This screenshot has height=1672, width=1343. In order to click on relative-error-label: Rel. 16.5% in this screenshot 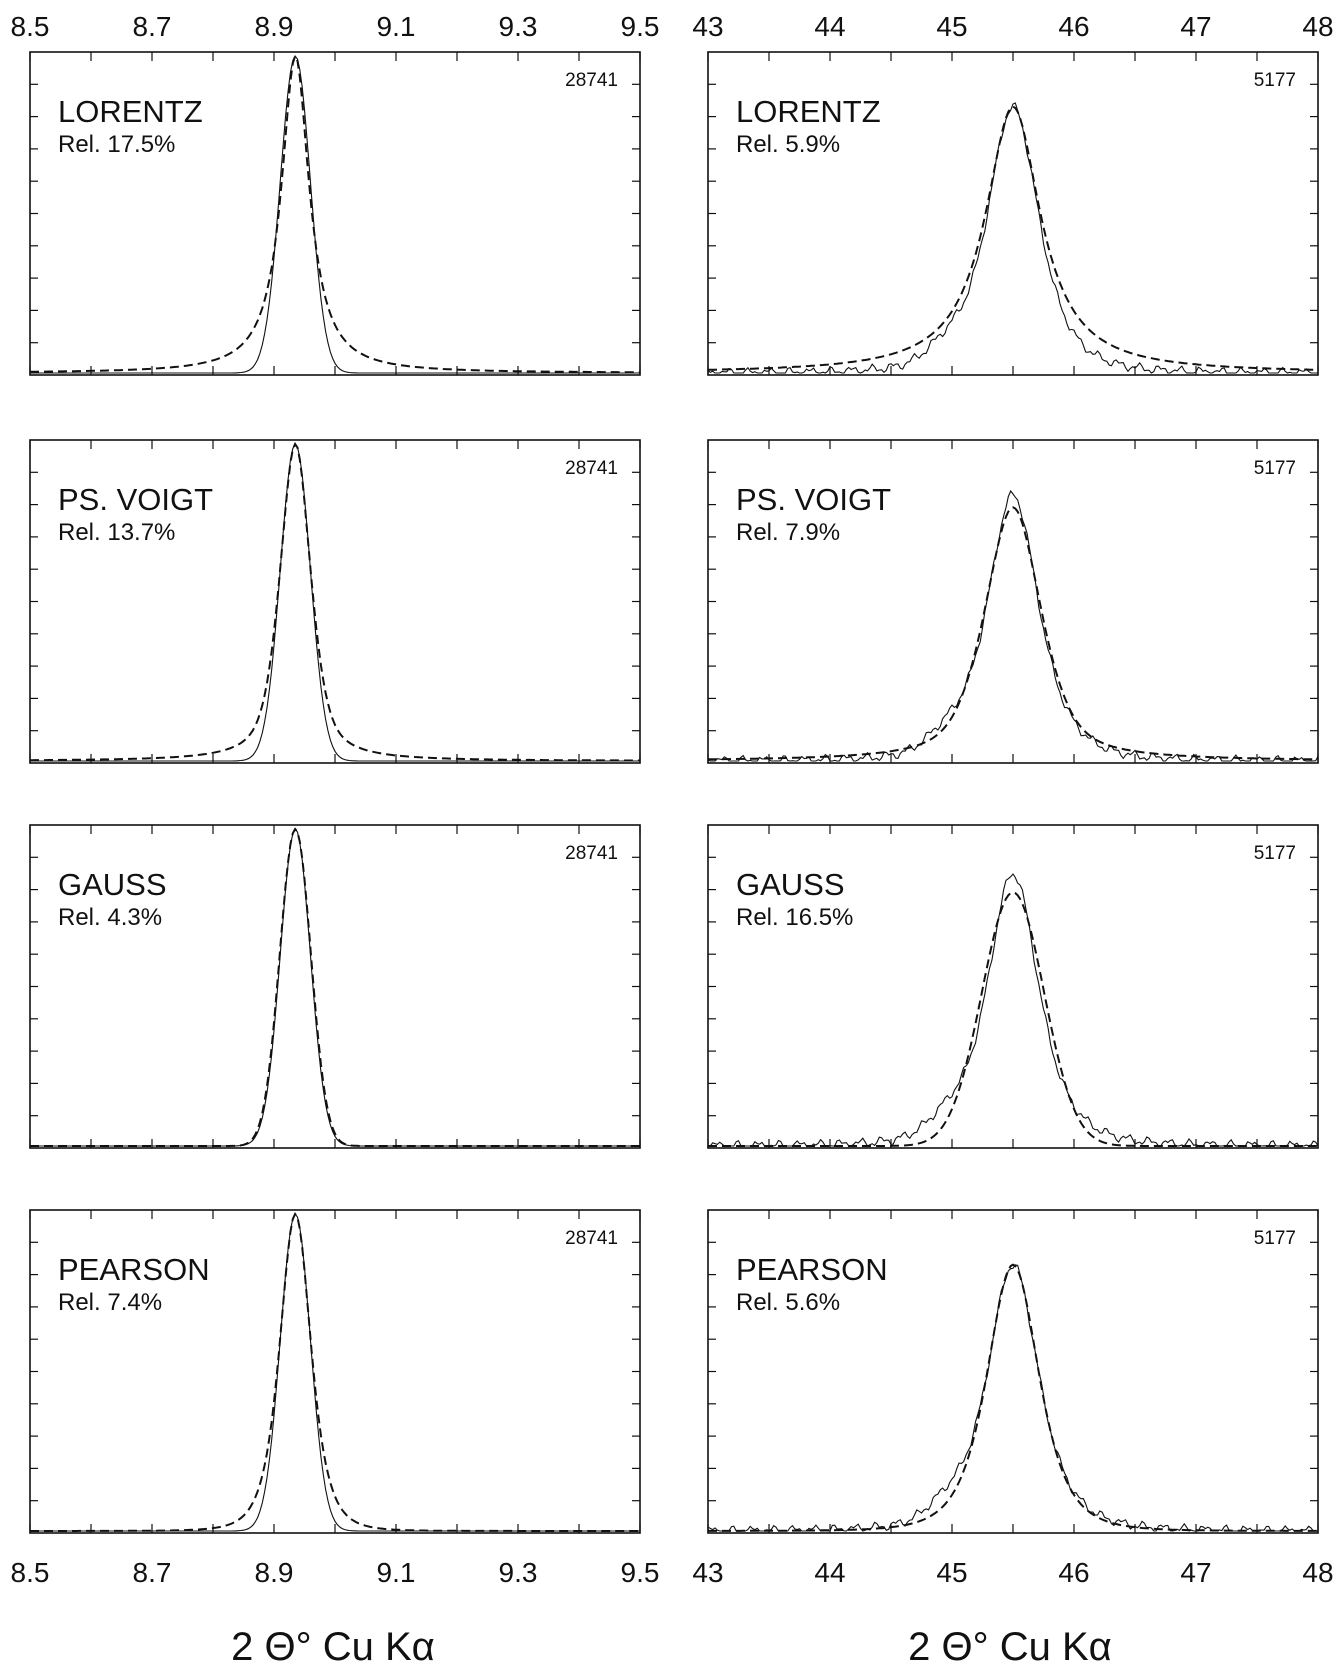, I will do `click(794, 917)`.